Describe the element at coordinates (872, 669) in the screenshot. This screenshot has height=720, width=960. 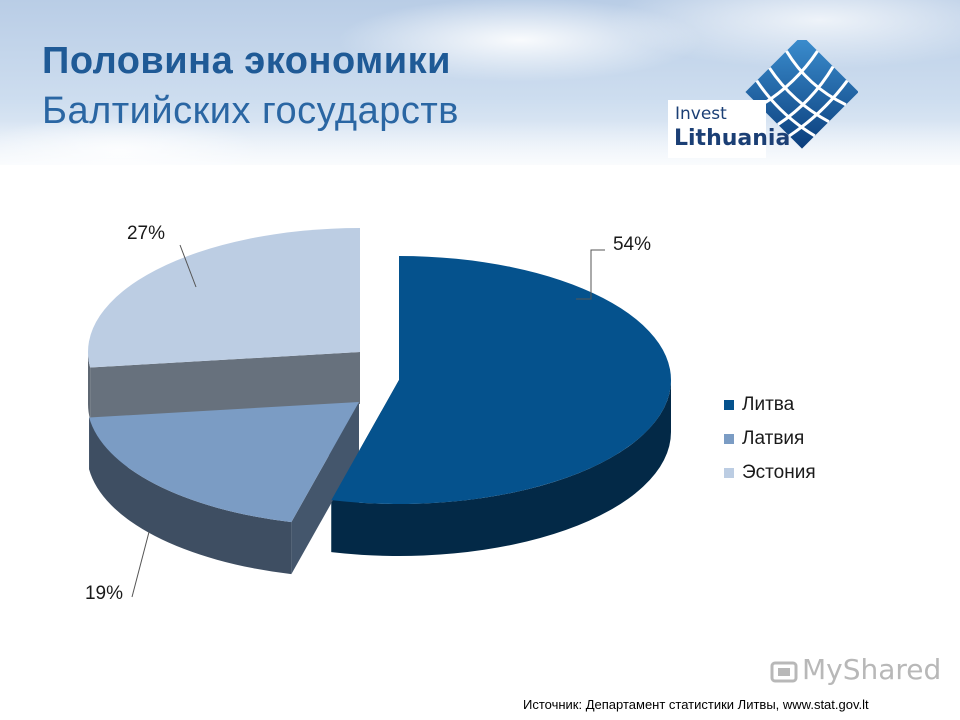
I see `watermark-text: MyShared` at that location.